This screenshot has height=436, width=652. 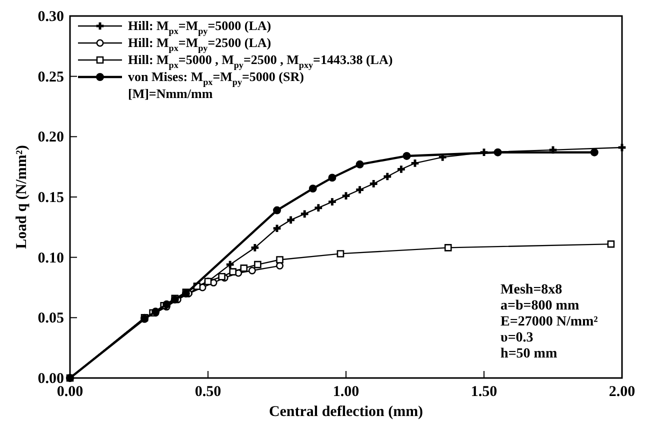 I want to click on x-axis-title: Central deflection (mm), so click(x=346, y=412).